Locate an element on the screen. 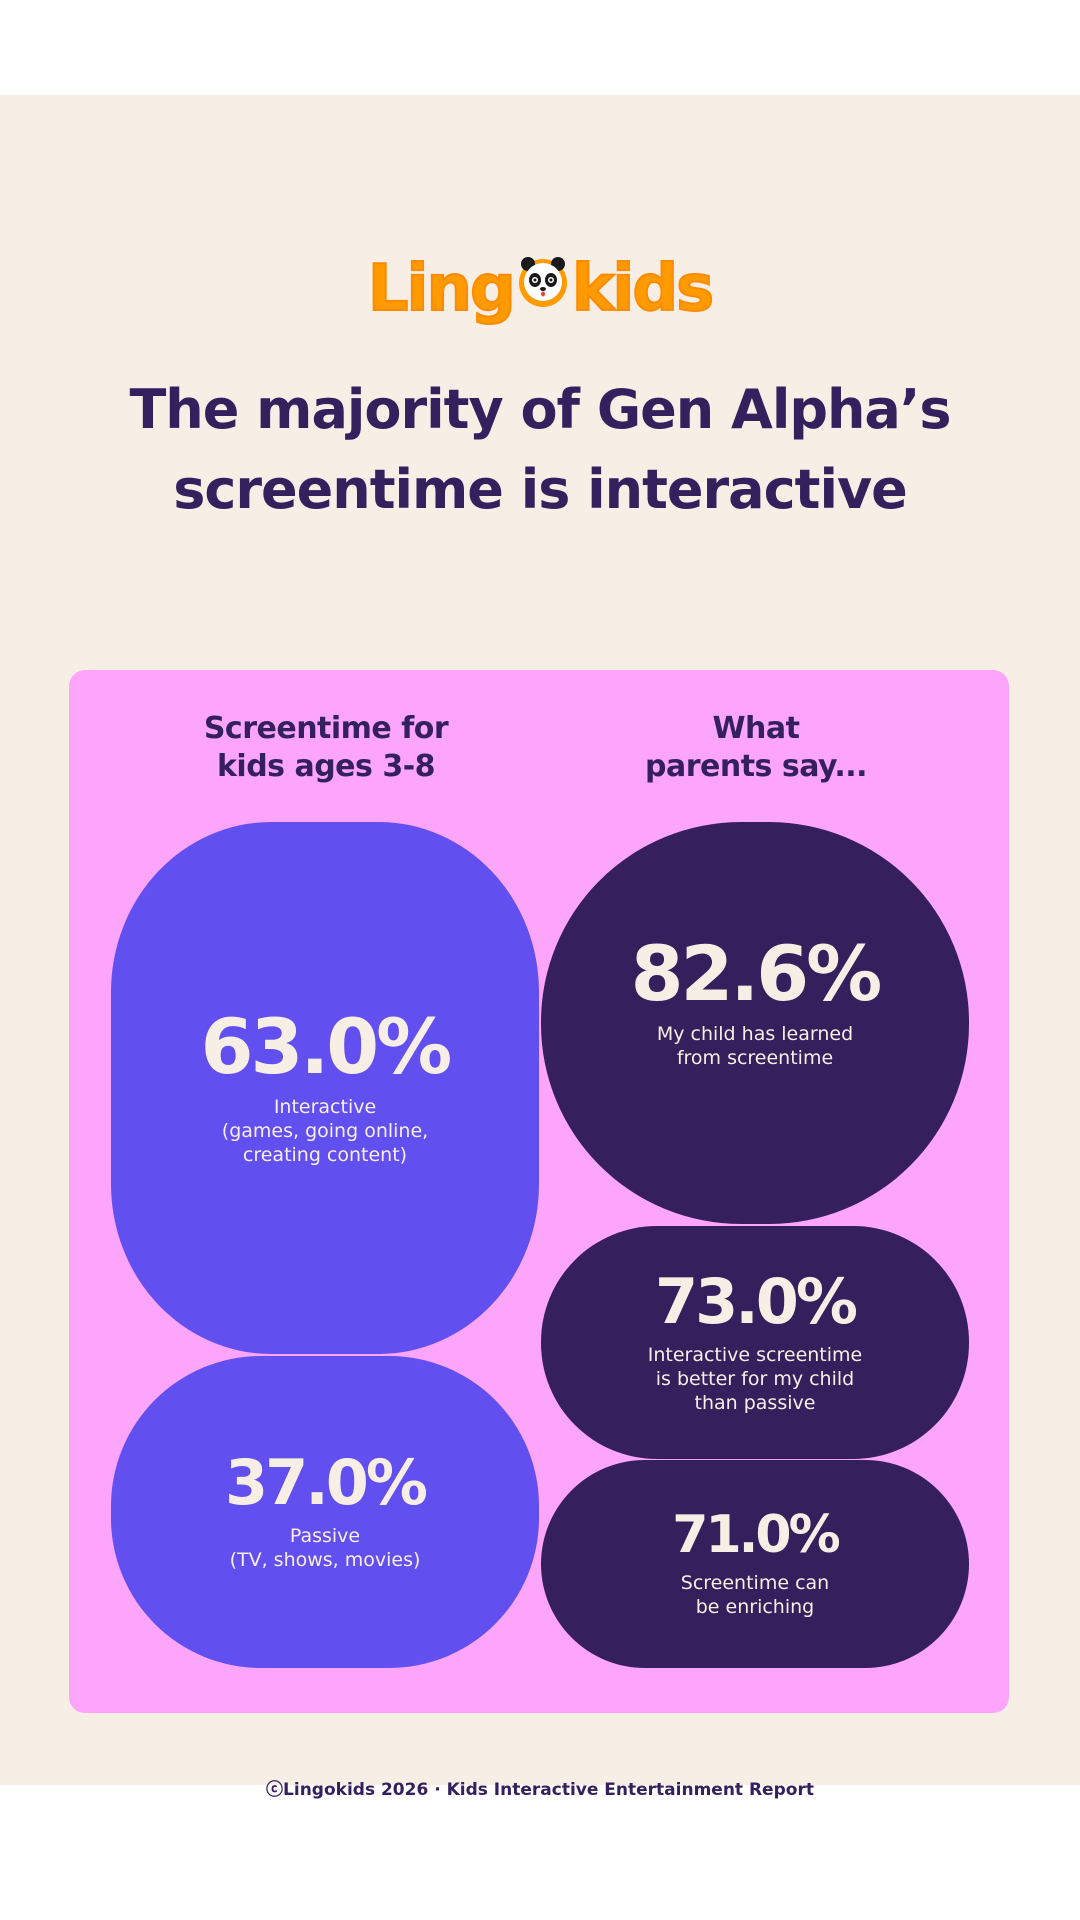  lingokids-logo: Ling kids is located at coordinates (540, 289).